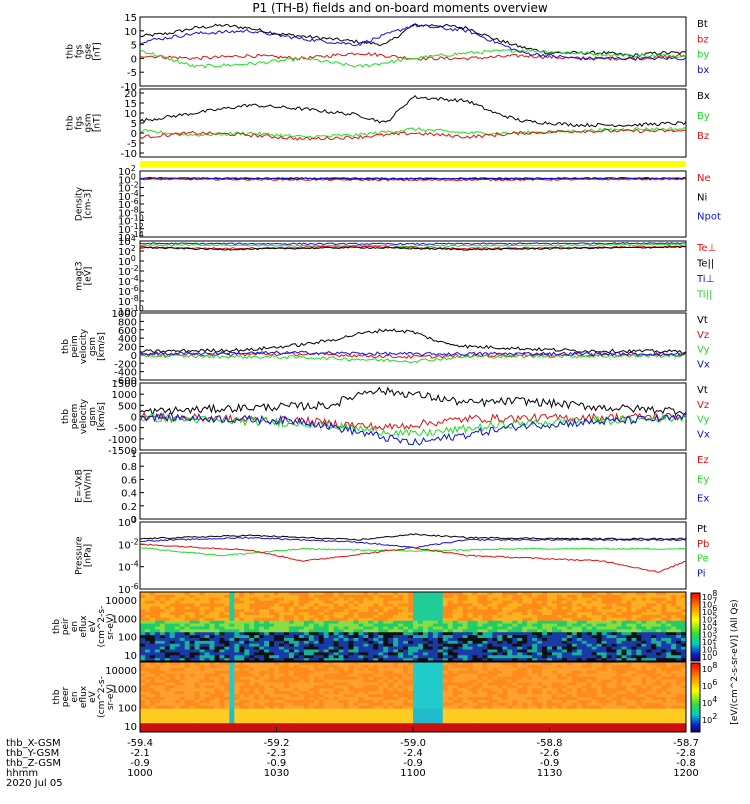  I want to click on legend-efield-Ey: Ey, so click(703, 479).